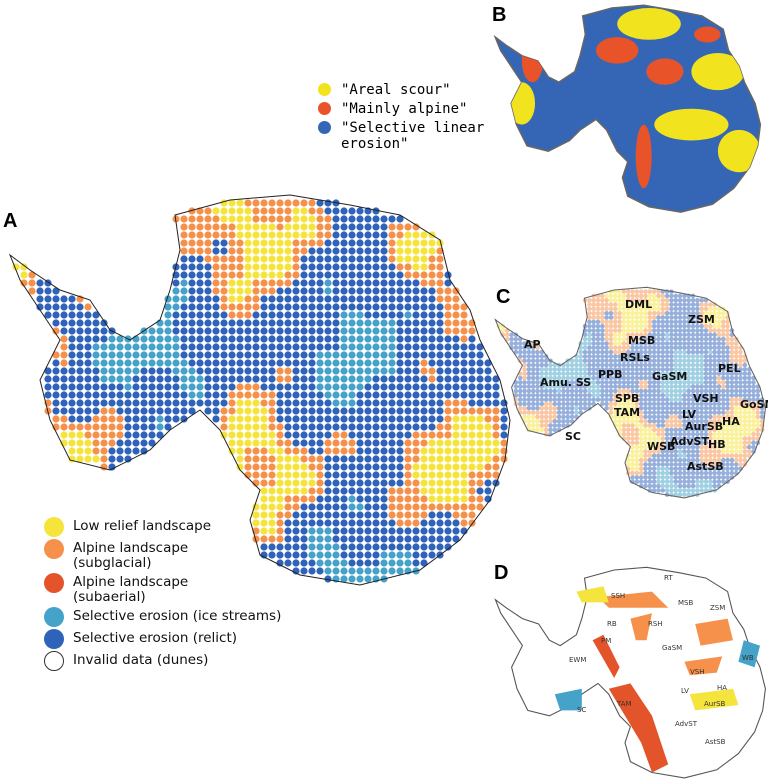 The height and width of the screenshot is (780, 768). Describe the element at coordinates (685, 691) in the screenshot. I see `region-label: LV` at that location.